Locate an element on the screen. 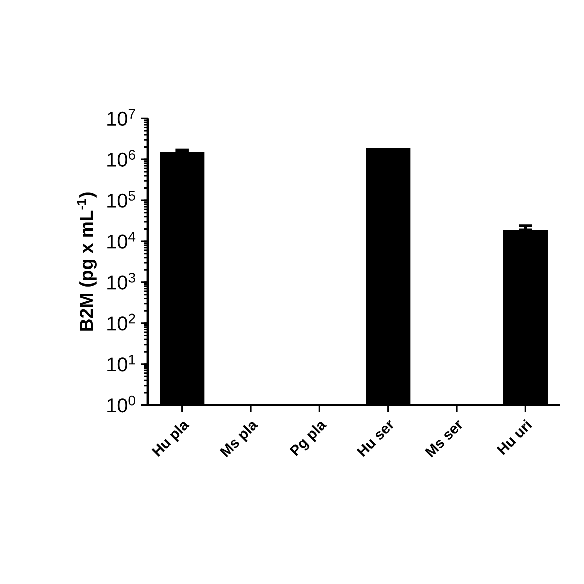 The height and width of the screenshot is (584, 584). y-tick-label: 10$^{4}$ is located at coordinates (122, 240).